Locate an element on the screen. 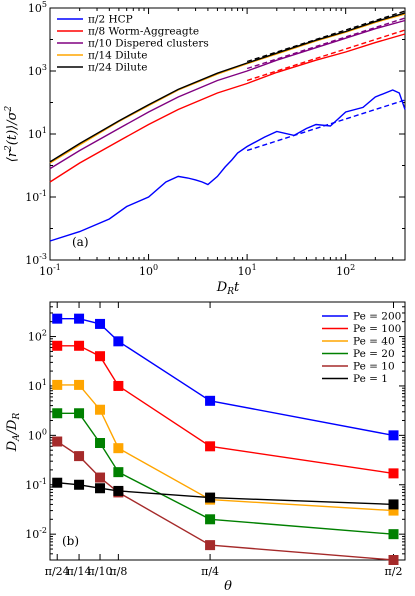 This screenshot has height=596, width=415. diffusion-x-tick-label: π/2 is located at coordinates (394, 571).